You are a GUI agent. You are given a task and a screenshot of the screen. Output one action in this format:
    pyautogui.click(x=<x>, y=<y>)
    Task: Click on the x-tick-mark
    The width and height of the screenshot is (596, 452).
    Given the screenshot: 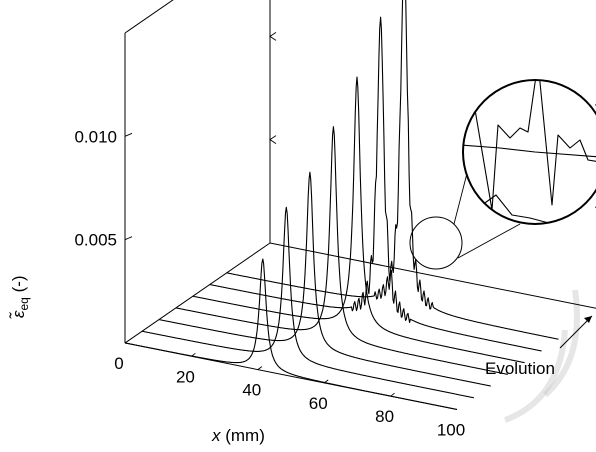 What is the action you would take?
    pyautogui.click(x=260, y=368)
    